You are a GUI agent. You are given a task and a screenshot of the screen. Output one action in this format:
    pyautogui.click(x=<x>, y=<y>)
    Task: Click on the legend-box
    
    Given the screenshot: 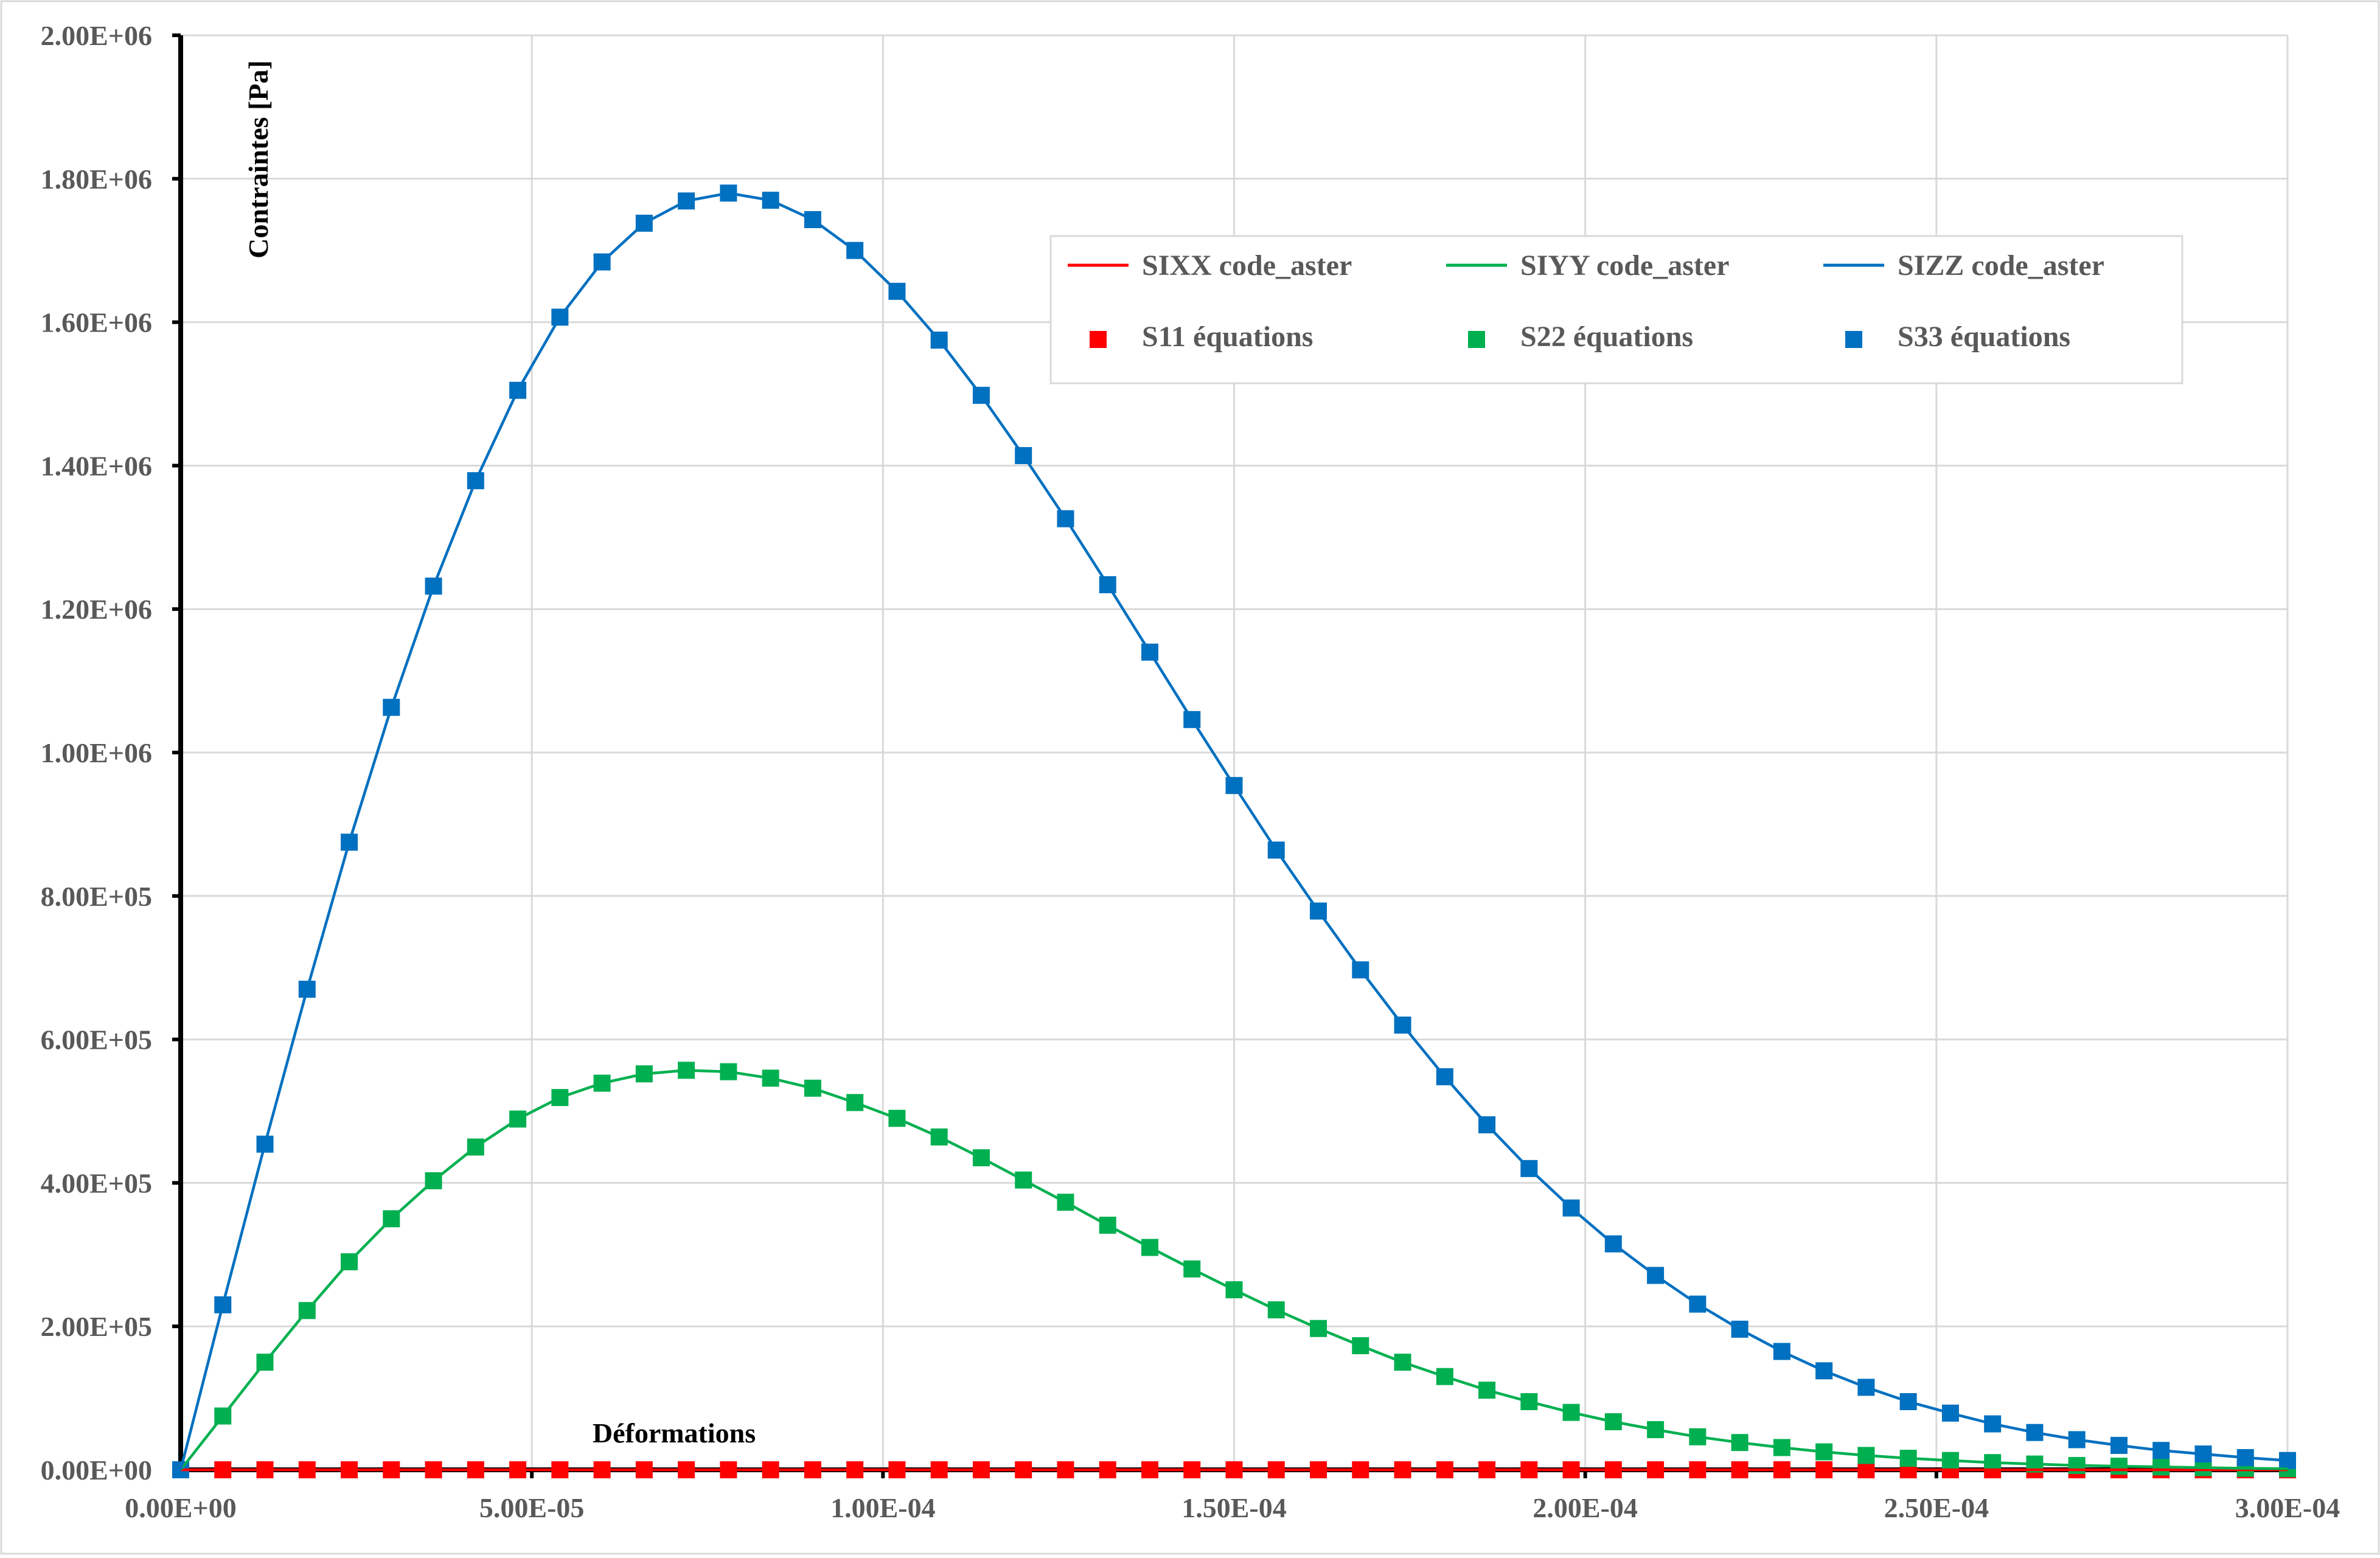 What is the action you would take?
    pyautogui.click(x=1616, y=309)
    